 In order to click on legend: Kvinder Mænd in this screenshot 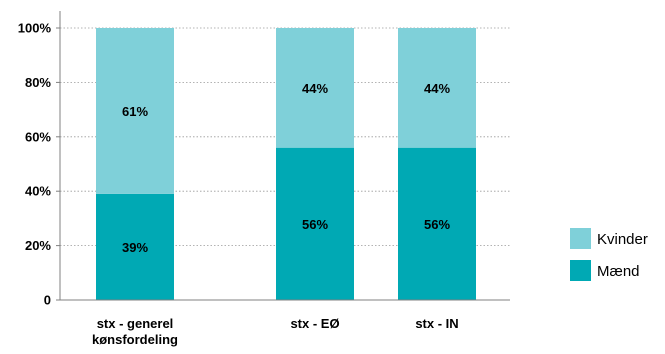, I will do `click(609, 254)`.